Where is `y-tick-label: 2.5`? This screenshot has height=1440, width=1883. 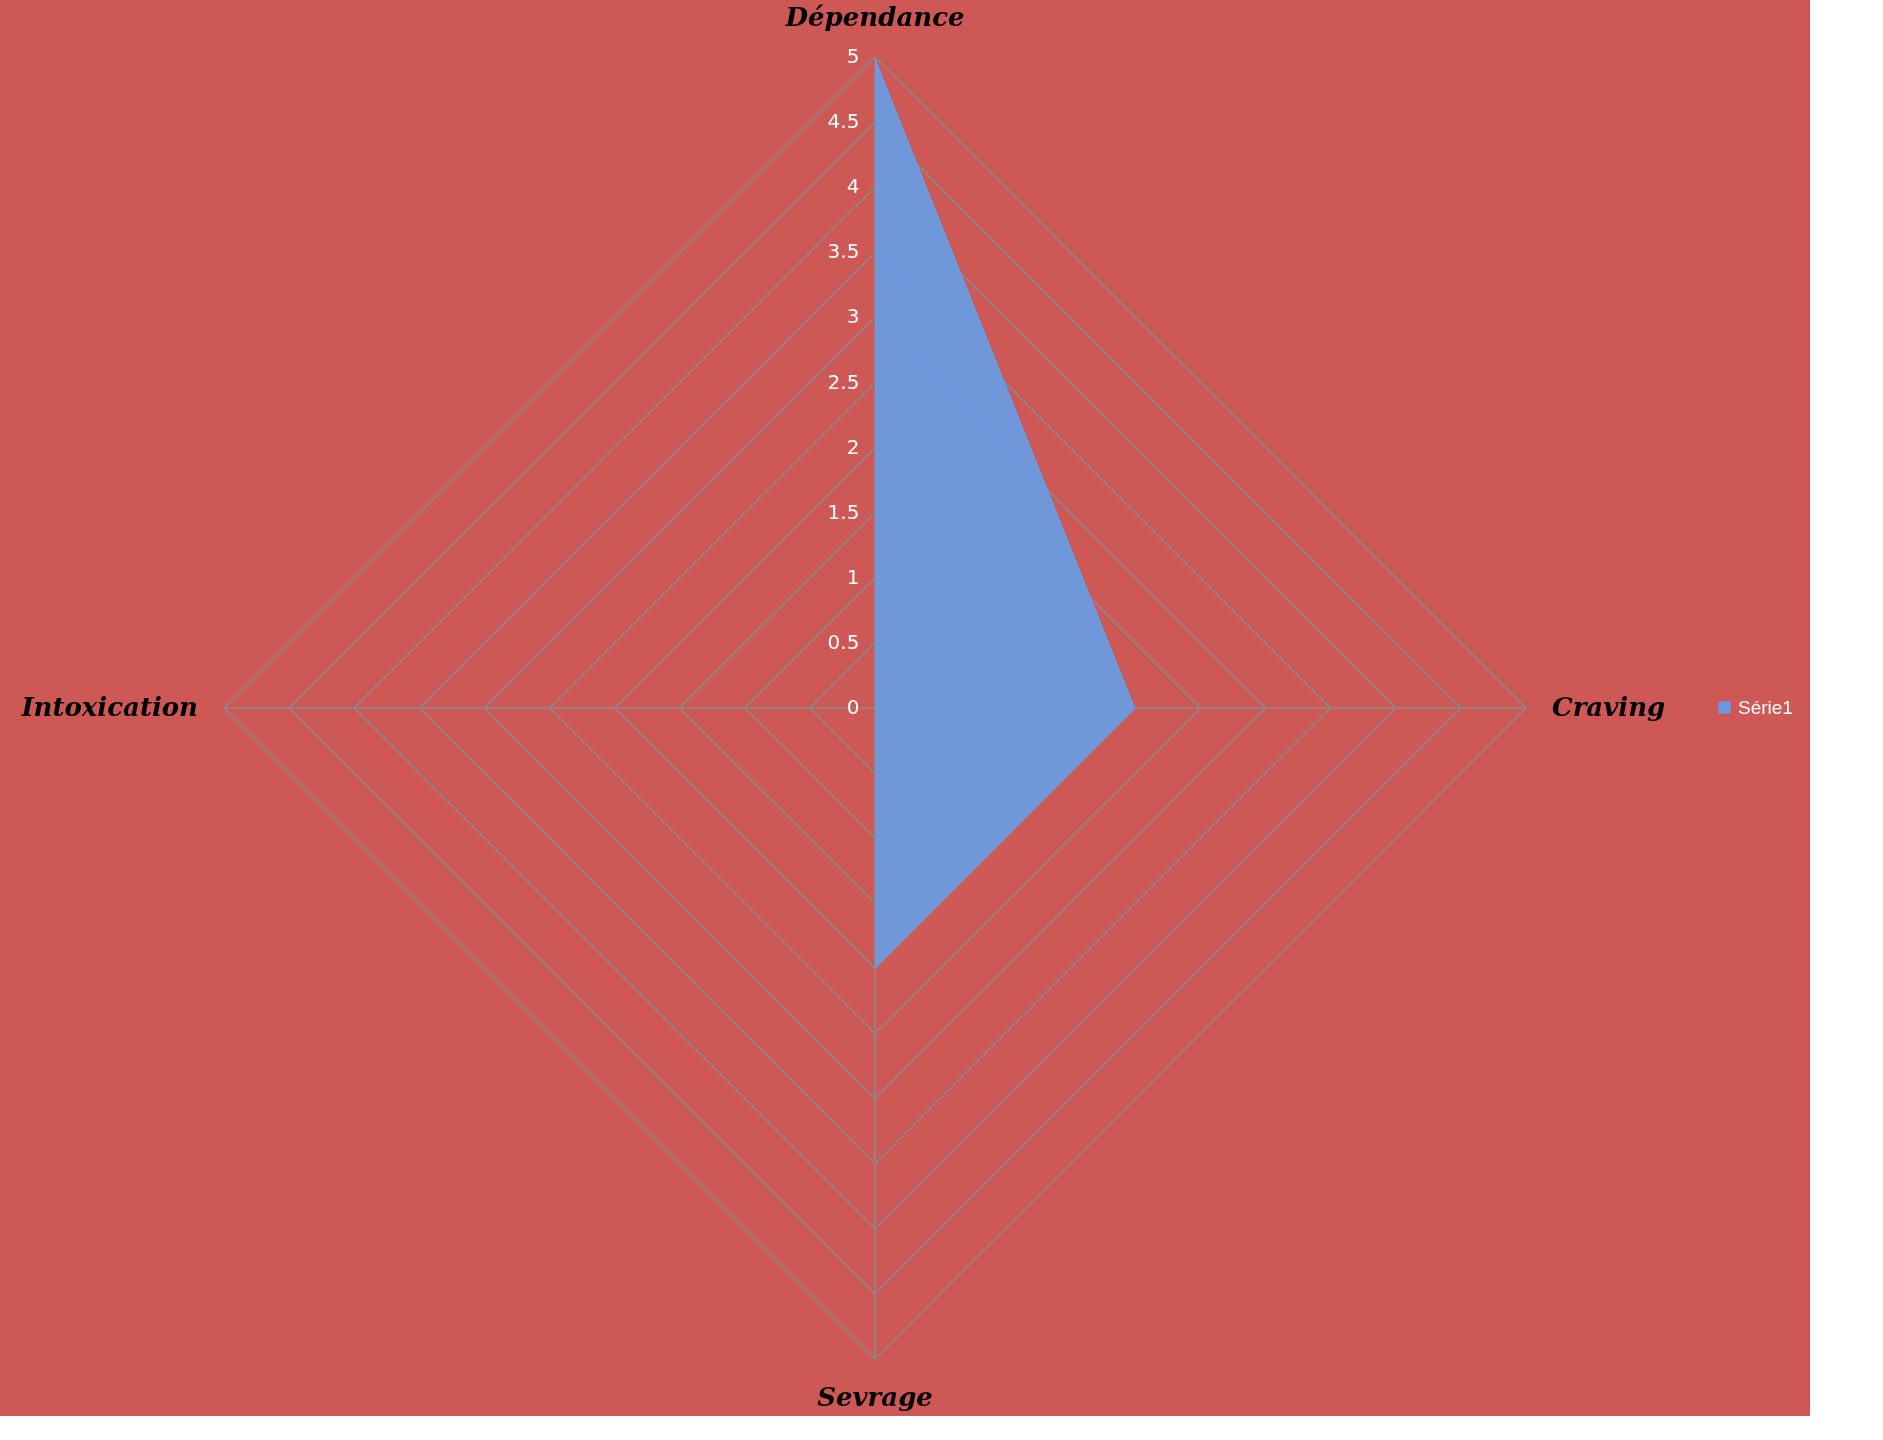
y-tick-label: 2.5 is located at coordinates (843, 381).